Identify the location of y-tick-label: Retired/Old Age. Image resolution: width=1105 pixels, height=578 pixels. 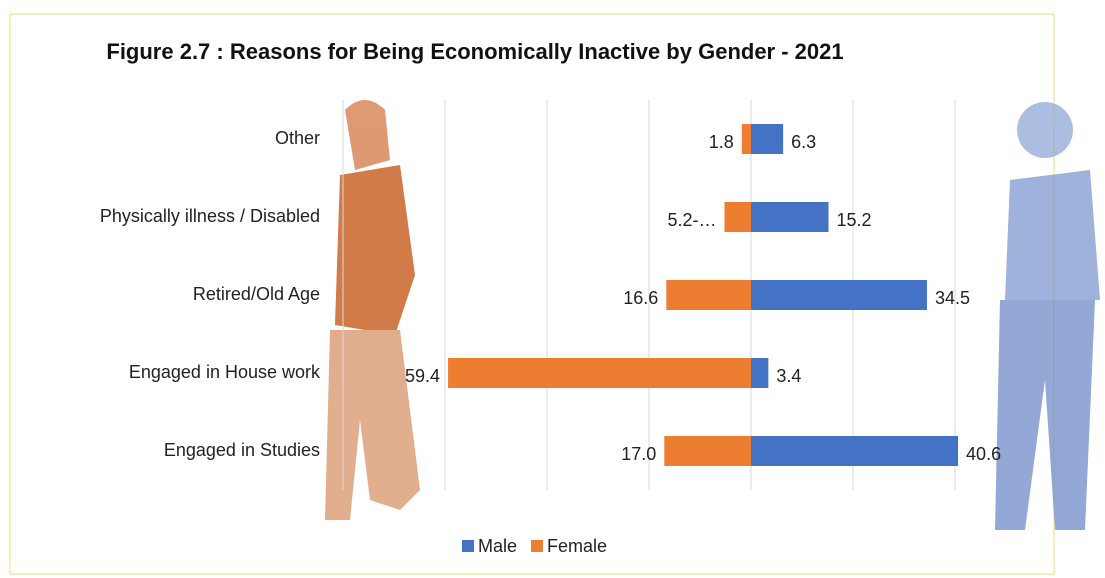
(256, 294).